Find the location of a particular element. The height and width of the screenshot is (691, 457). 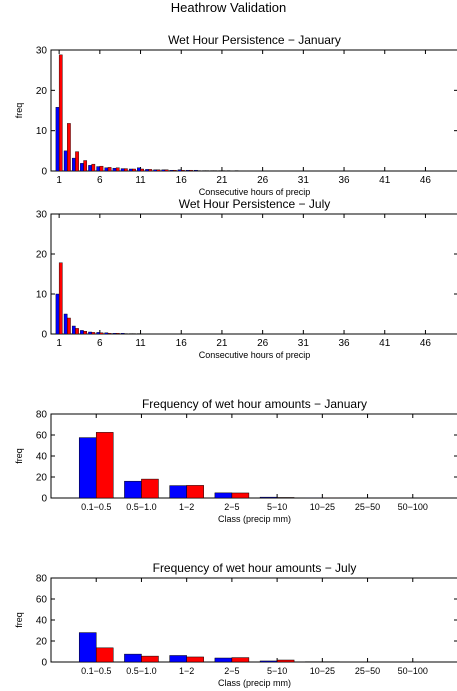

chart-title: Frequency of wet hour amounts − July is located at coordinates (255, 568).